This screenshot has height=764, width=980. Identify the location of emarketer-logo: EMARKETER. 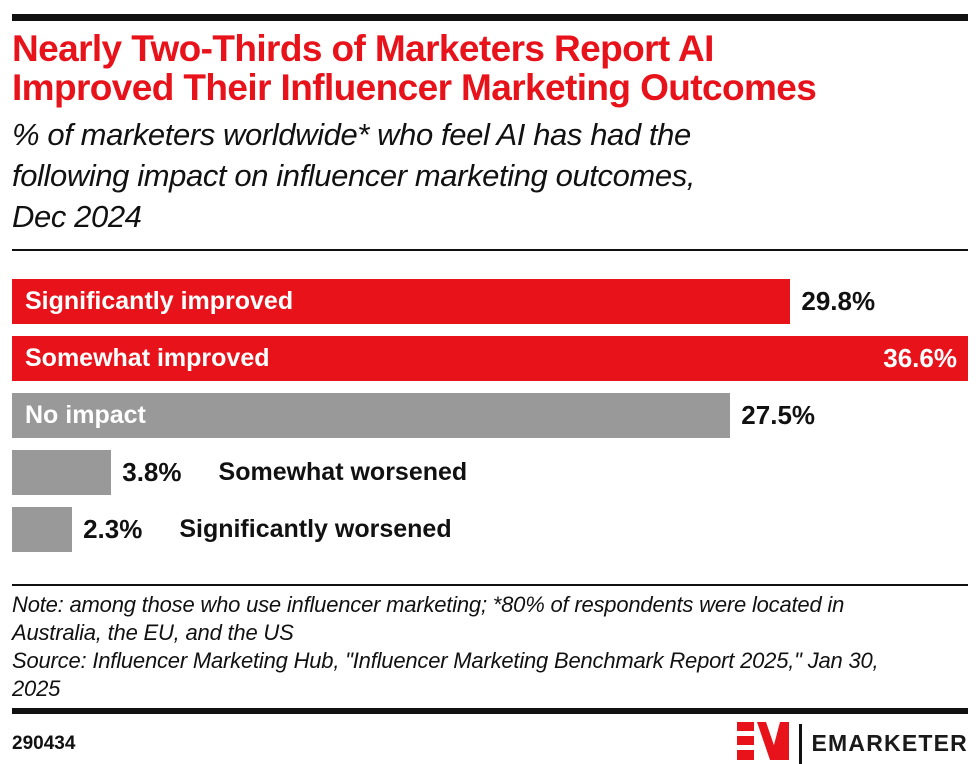
(852, 742).